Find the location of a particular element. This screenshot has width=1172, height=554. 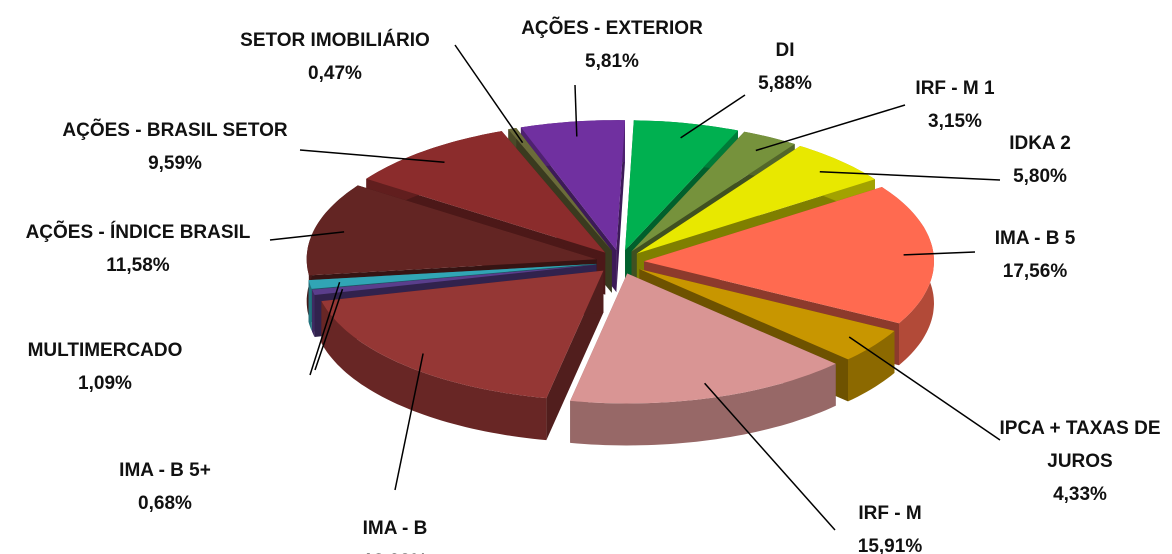

category-label: AÇÕES - ÍNDICE BRASIL is located at coordinates (138, 232).